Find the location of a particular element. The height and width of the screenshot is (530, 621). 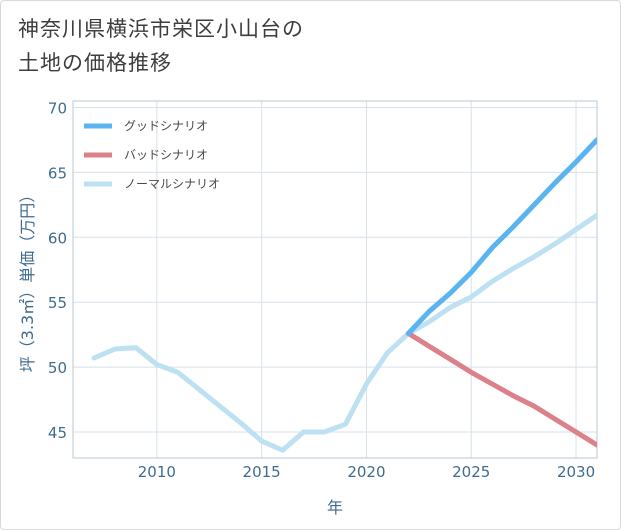

y-tick-label: 60 is located at coordinates (57, 238).